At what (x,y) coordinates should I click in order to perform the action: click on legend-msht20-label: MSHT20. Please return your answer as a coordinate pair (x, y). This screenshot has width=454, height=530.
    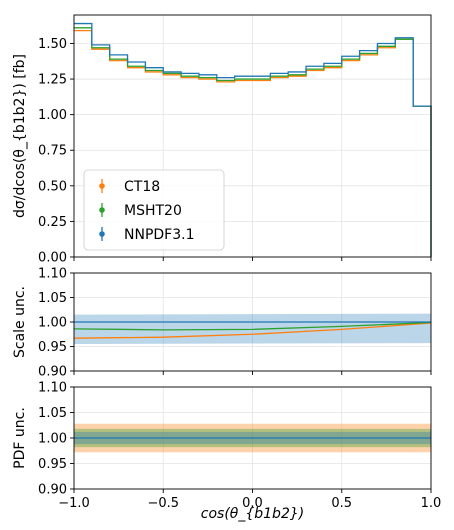
    Looking at the image, I should click on (153, 211).